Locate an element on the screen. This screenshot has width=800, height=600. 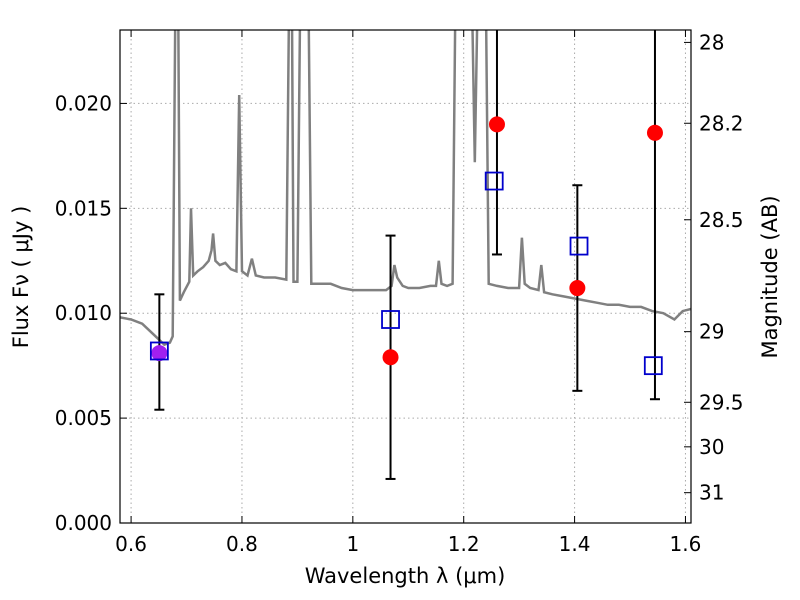
right-tick-label: 30 is located at coordinates (711, 447).